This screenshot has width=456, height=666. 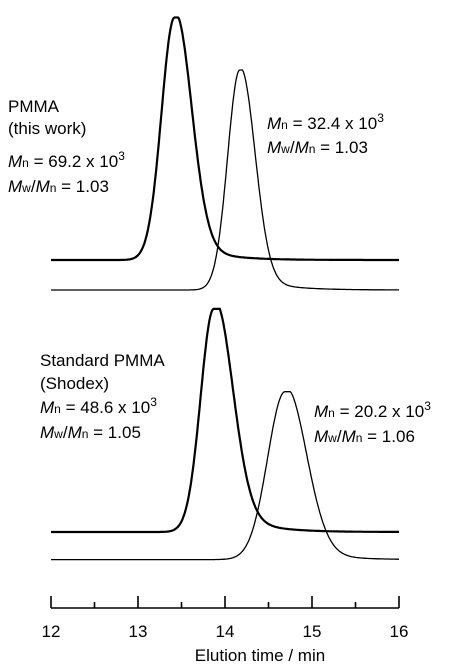 I want to click on pdi-annotation: Mw/Mn = 1.06, so click(x=364, y=436).